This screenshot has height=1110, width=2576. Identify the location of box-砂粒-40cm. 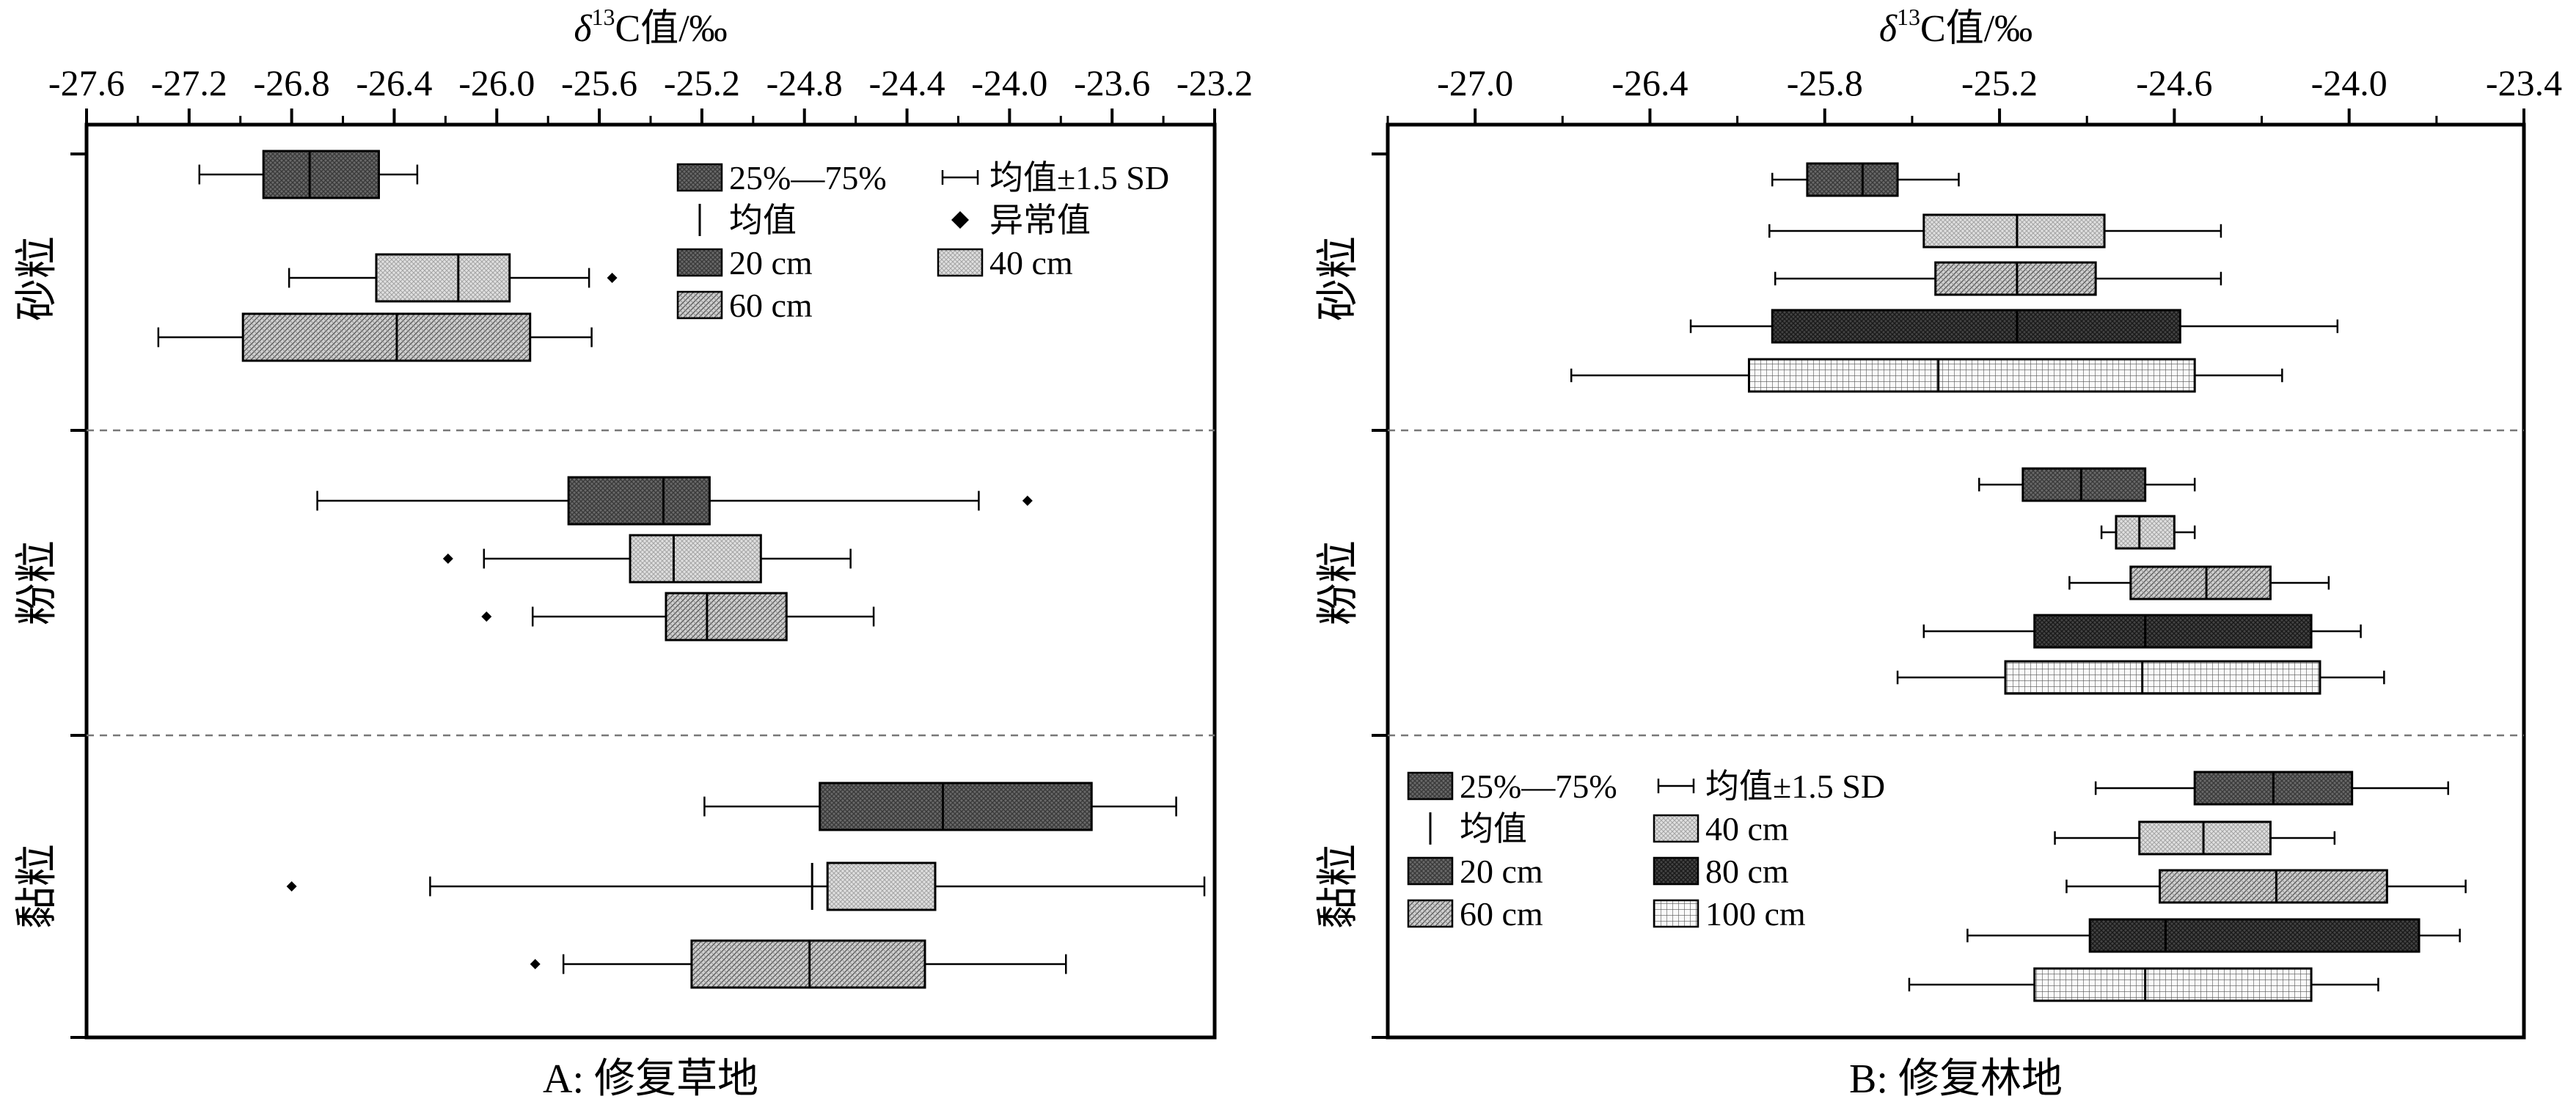
(1995, 231).